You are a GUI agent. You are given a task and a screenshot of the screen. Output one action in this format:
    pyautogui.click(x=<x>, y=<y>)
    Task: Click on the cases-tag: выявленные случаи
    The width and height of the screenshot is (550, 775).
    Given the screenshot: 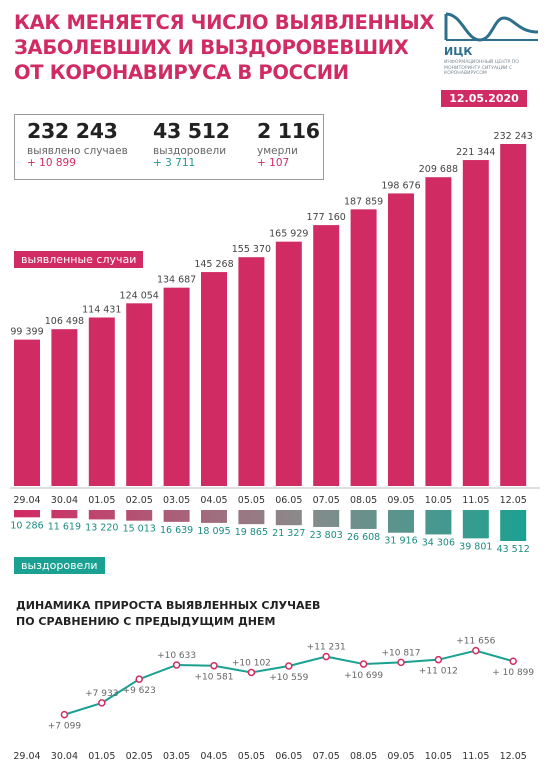 What is the action you would take?
    pyautogui.click(x=79, y=259)
    